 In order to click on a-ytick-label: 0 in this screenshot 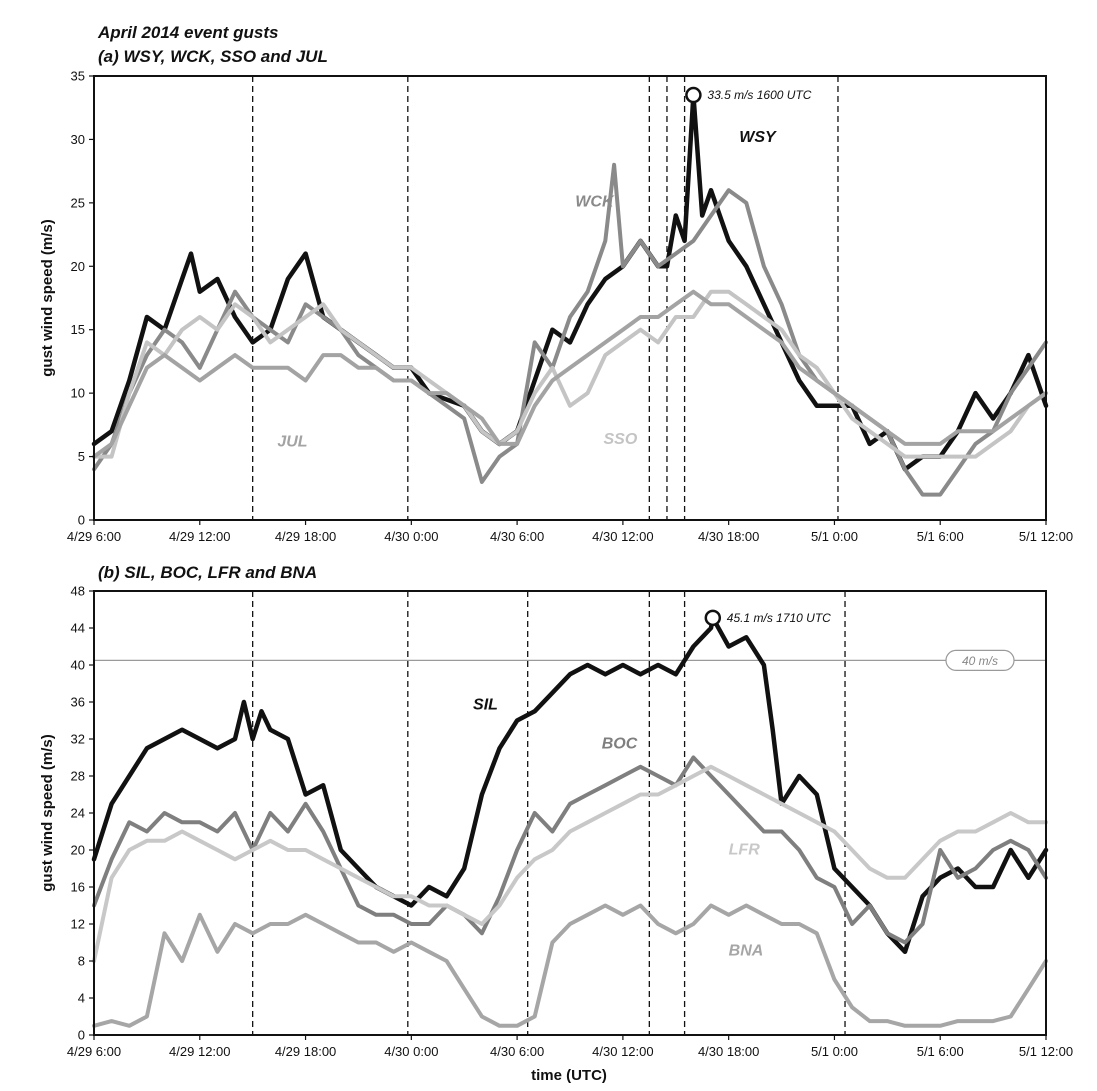, I will do `click(81, 520)`.